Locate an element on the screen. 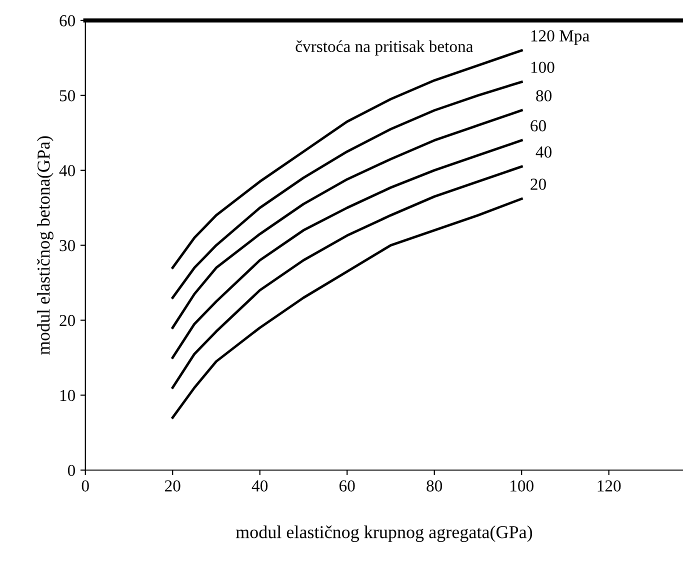 The image size is (683, 584). series-label: 60 is located at coordinates (538, 126).